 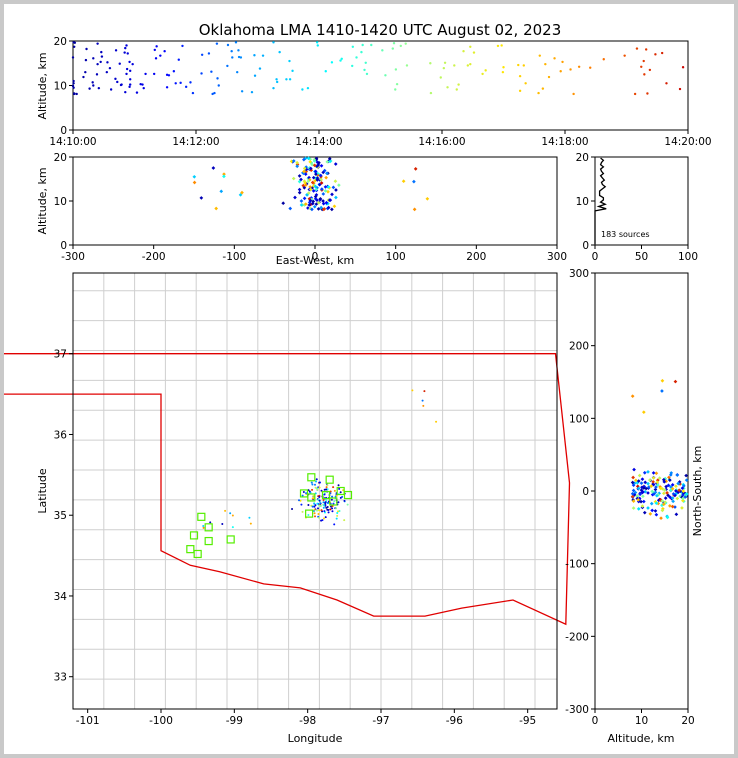 I want to click on y-tick-label: -200, so click(x=577, y=637).